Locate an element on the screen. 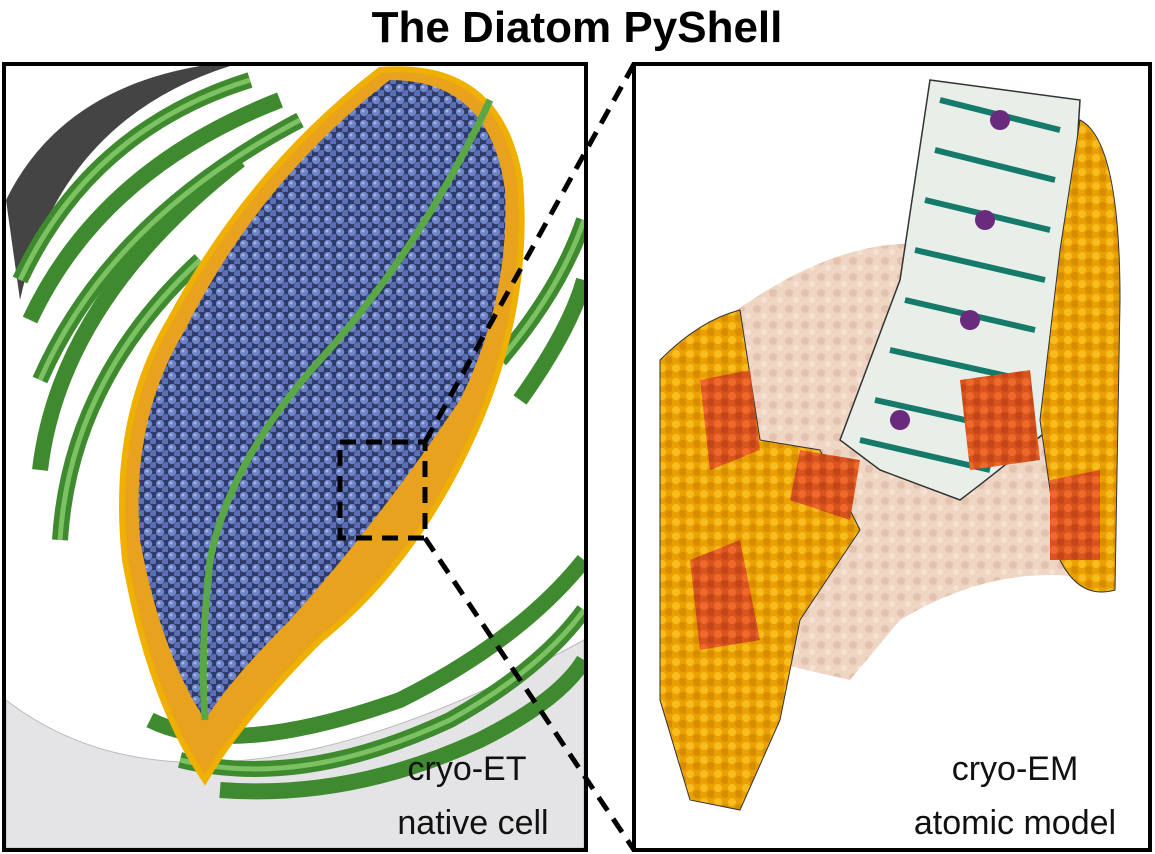 This screenshot has width=1155, height=854. left-label: native cell is located at coordinates (472, 823).